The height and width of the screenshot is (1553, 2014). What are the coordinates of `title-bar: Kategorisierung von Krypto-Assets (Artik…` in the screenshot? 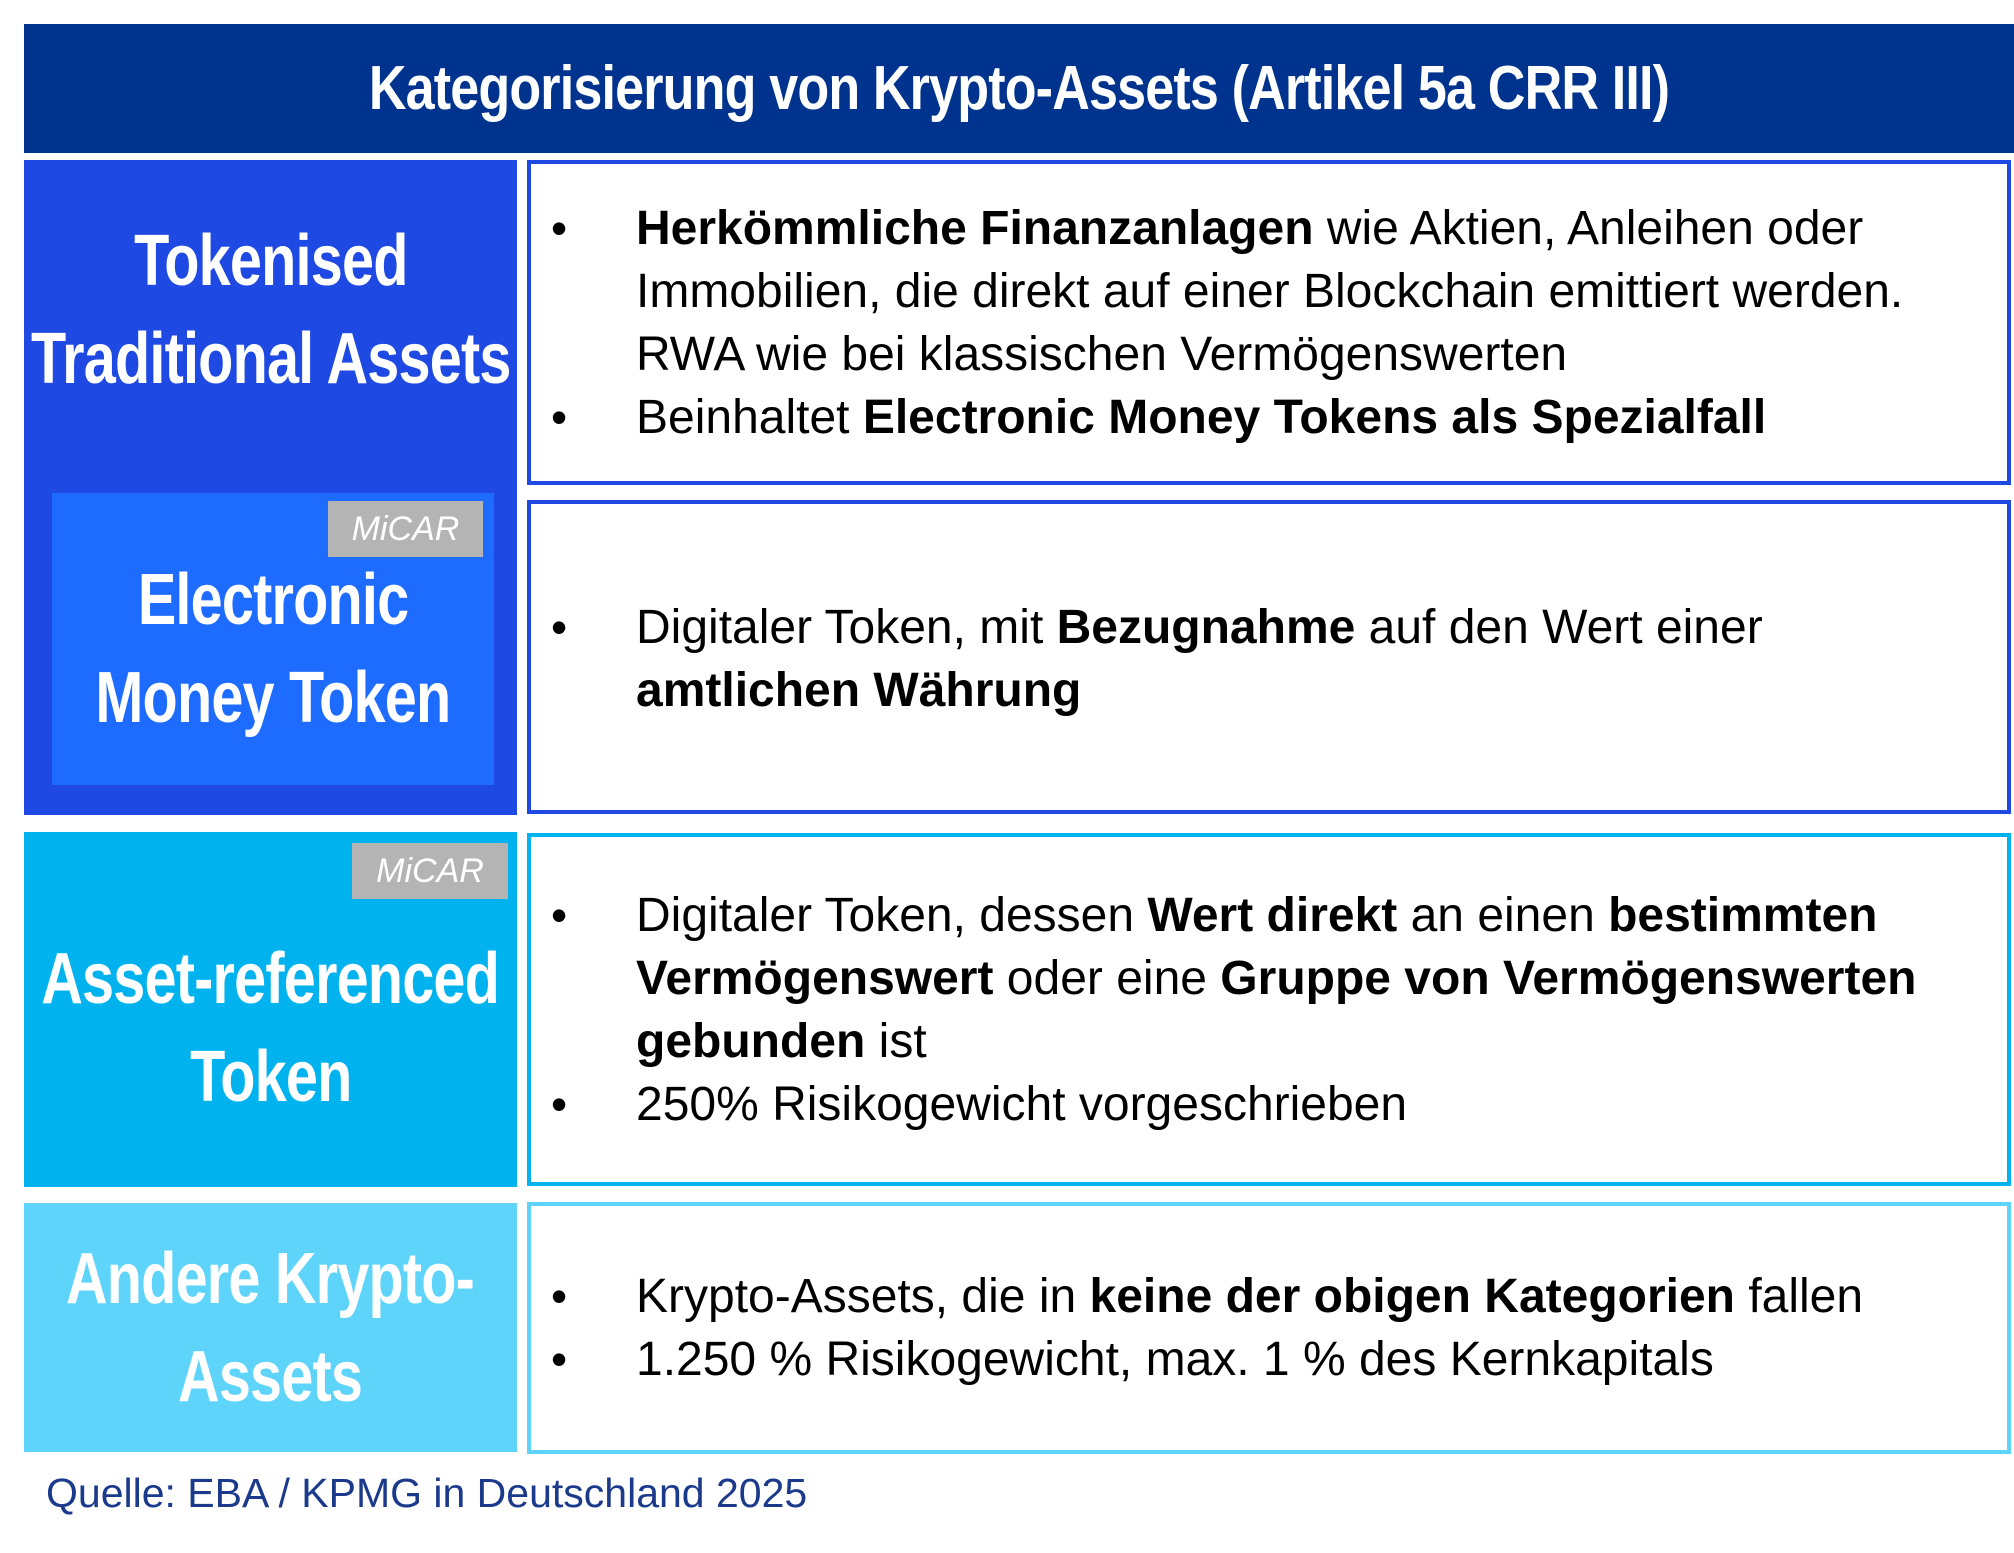 It's located at (1019, 88).